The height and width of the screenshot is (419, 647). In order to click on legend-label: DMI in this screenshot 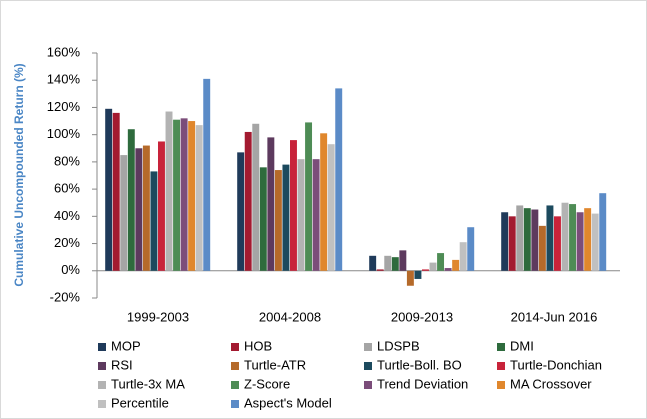, I will do `click(522, 345)`.